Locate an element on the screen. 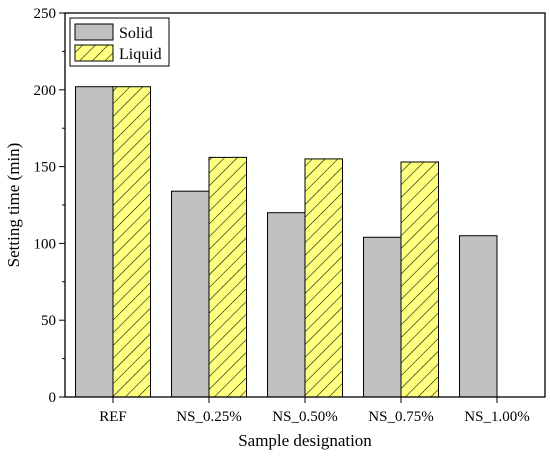 This screenshot has height=463, width=550. x-axis-label: Sample designation is located at coordinates (305, 440).